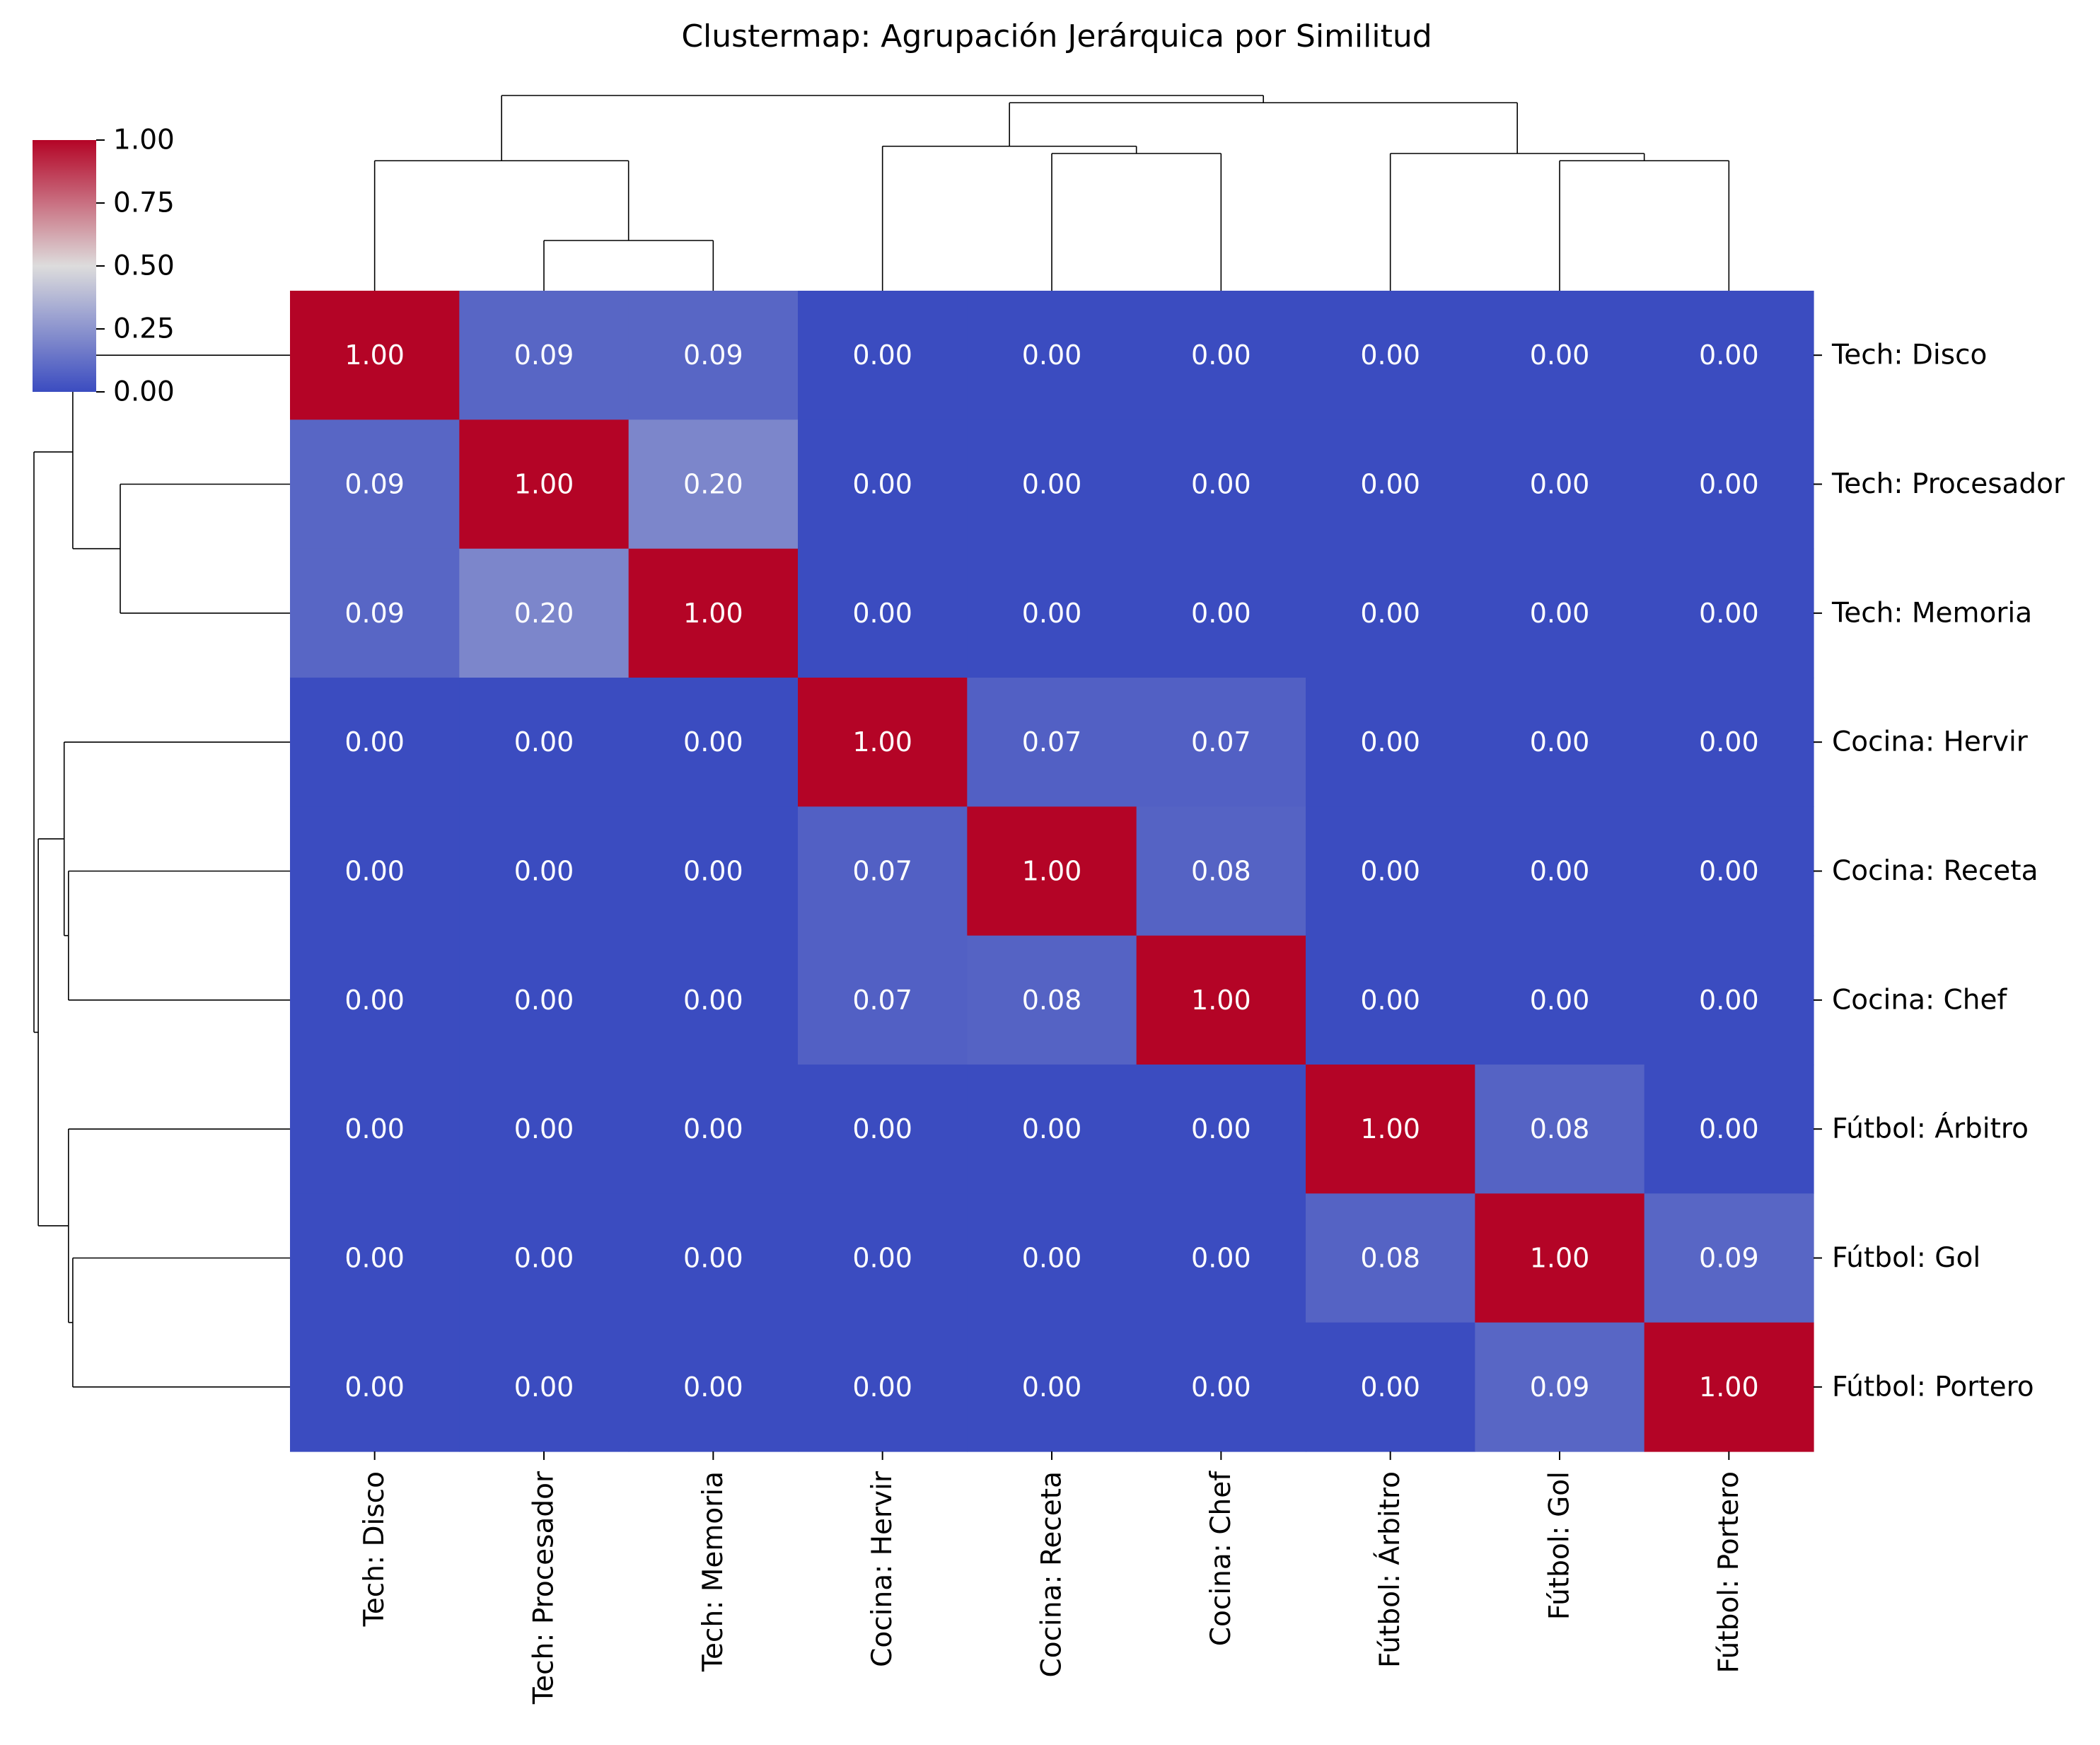  What do you see at coordinates (144, 266) in the screenshot?
I see `colorbar-tick-label: 0.50` at bounding box center [144, 266].